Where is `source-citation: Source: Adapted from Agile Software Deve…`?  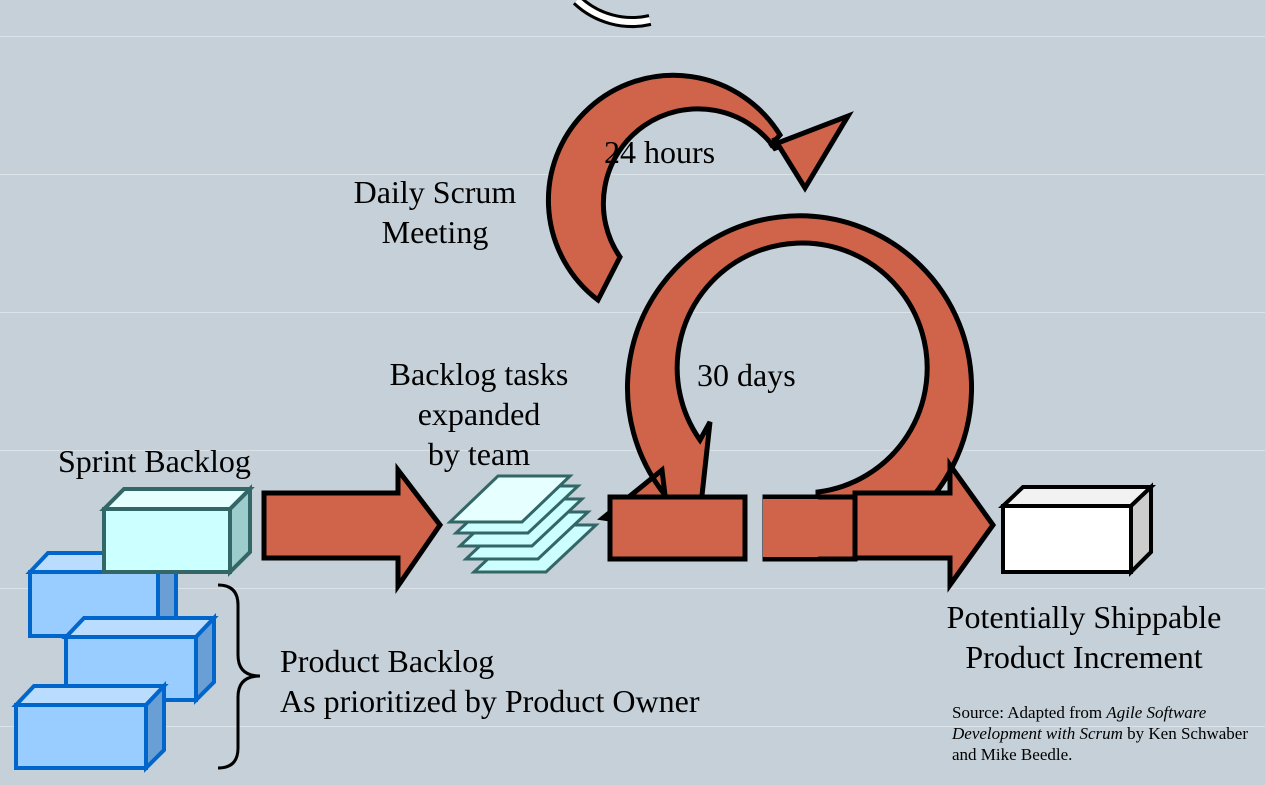
source-citation: Source: Adapted from Agile Software Deve… is located at coordinates (1104, 733).